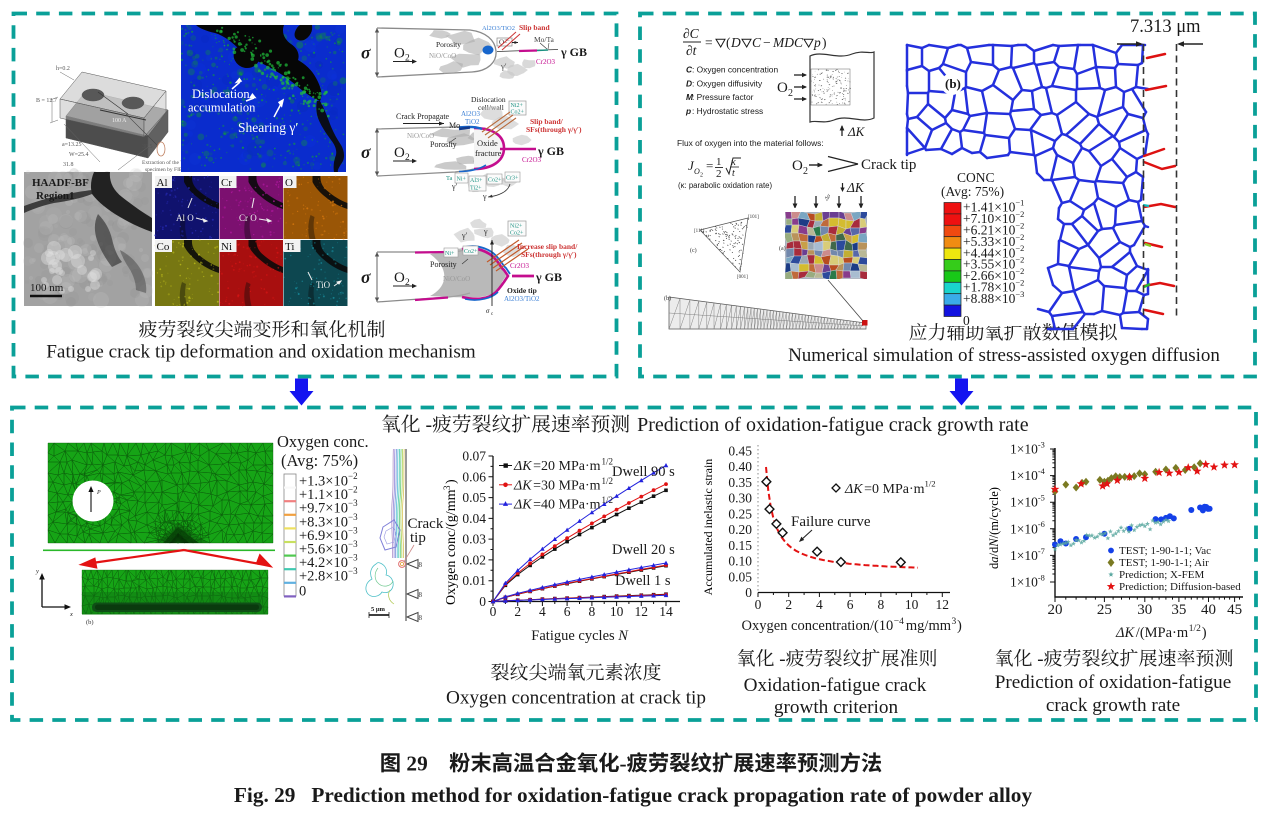  Describe the element at coordinates (425, 764) in the screenshot. I see `svg-text: 29` at that location.